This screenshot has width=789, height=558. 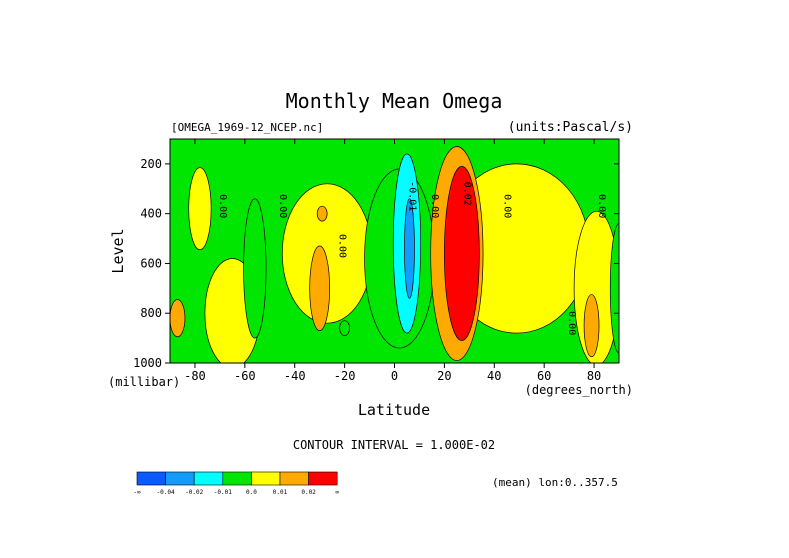 What do you see at coordinates (308, 492) in the screenshot?
I see `legend-label: 0.02` at bounding box center [308, 492].